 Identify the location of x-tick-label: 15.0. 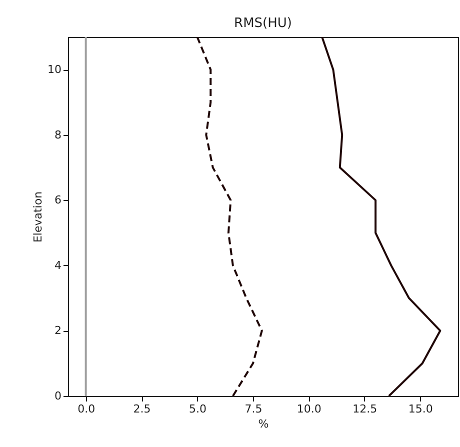
(420, 409).